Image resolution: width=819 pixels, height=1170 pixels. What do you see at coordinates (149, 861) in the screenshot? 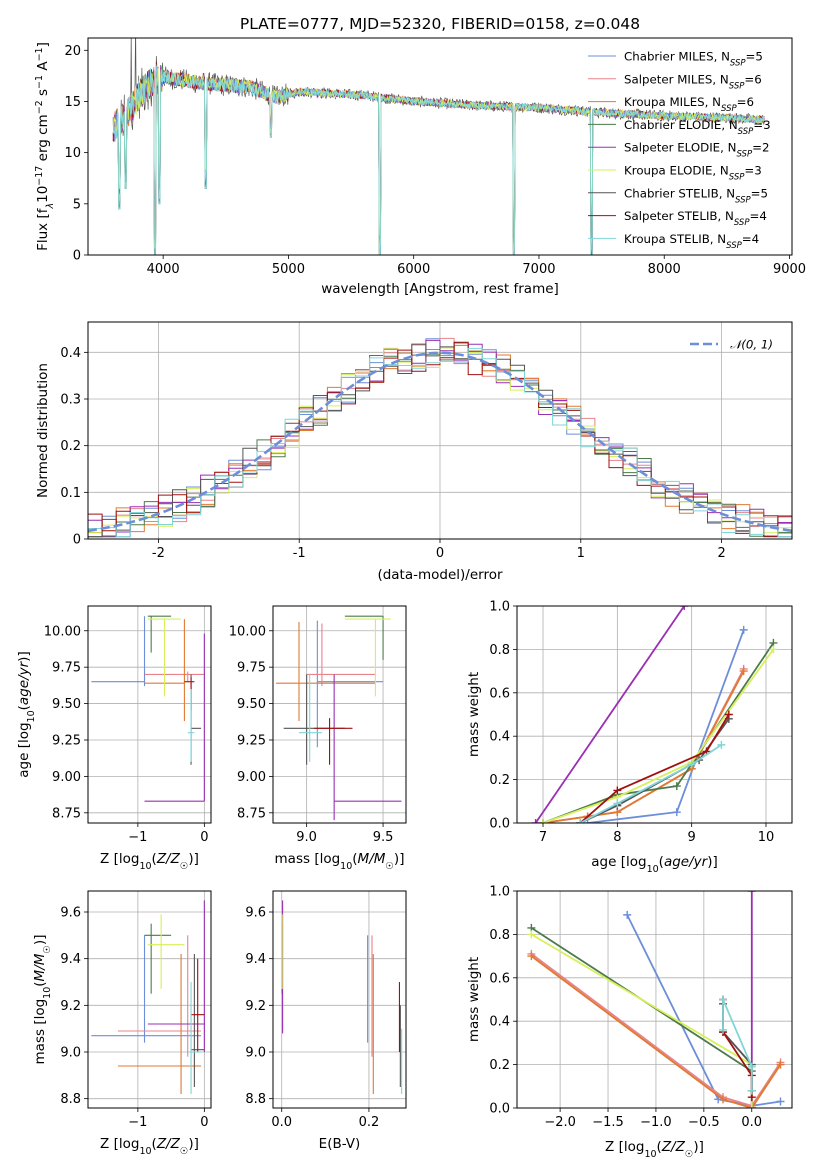
I see `x-axis-label: Z [log10(Z/Z☉)]` at bounding box center [149, 861].